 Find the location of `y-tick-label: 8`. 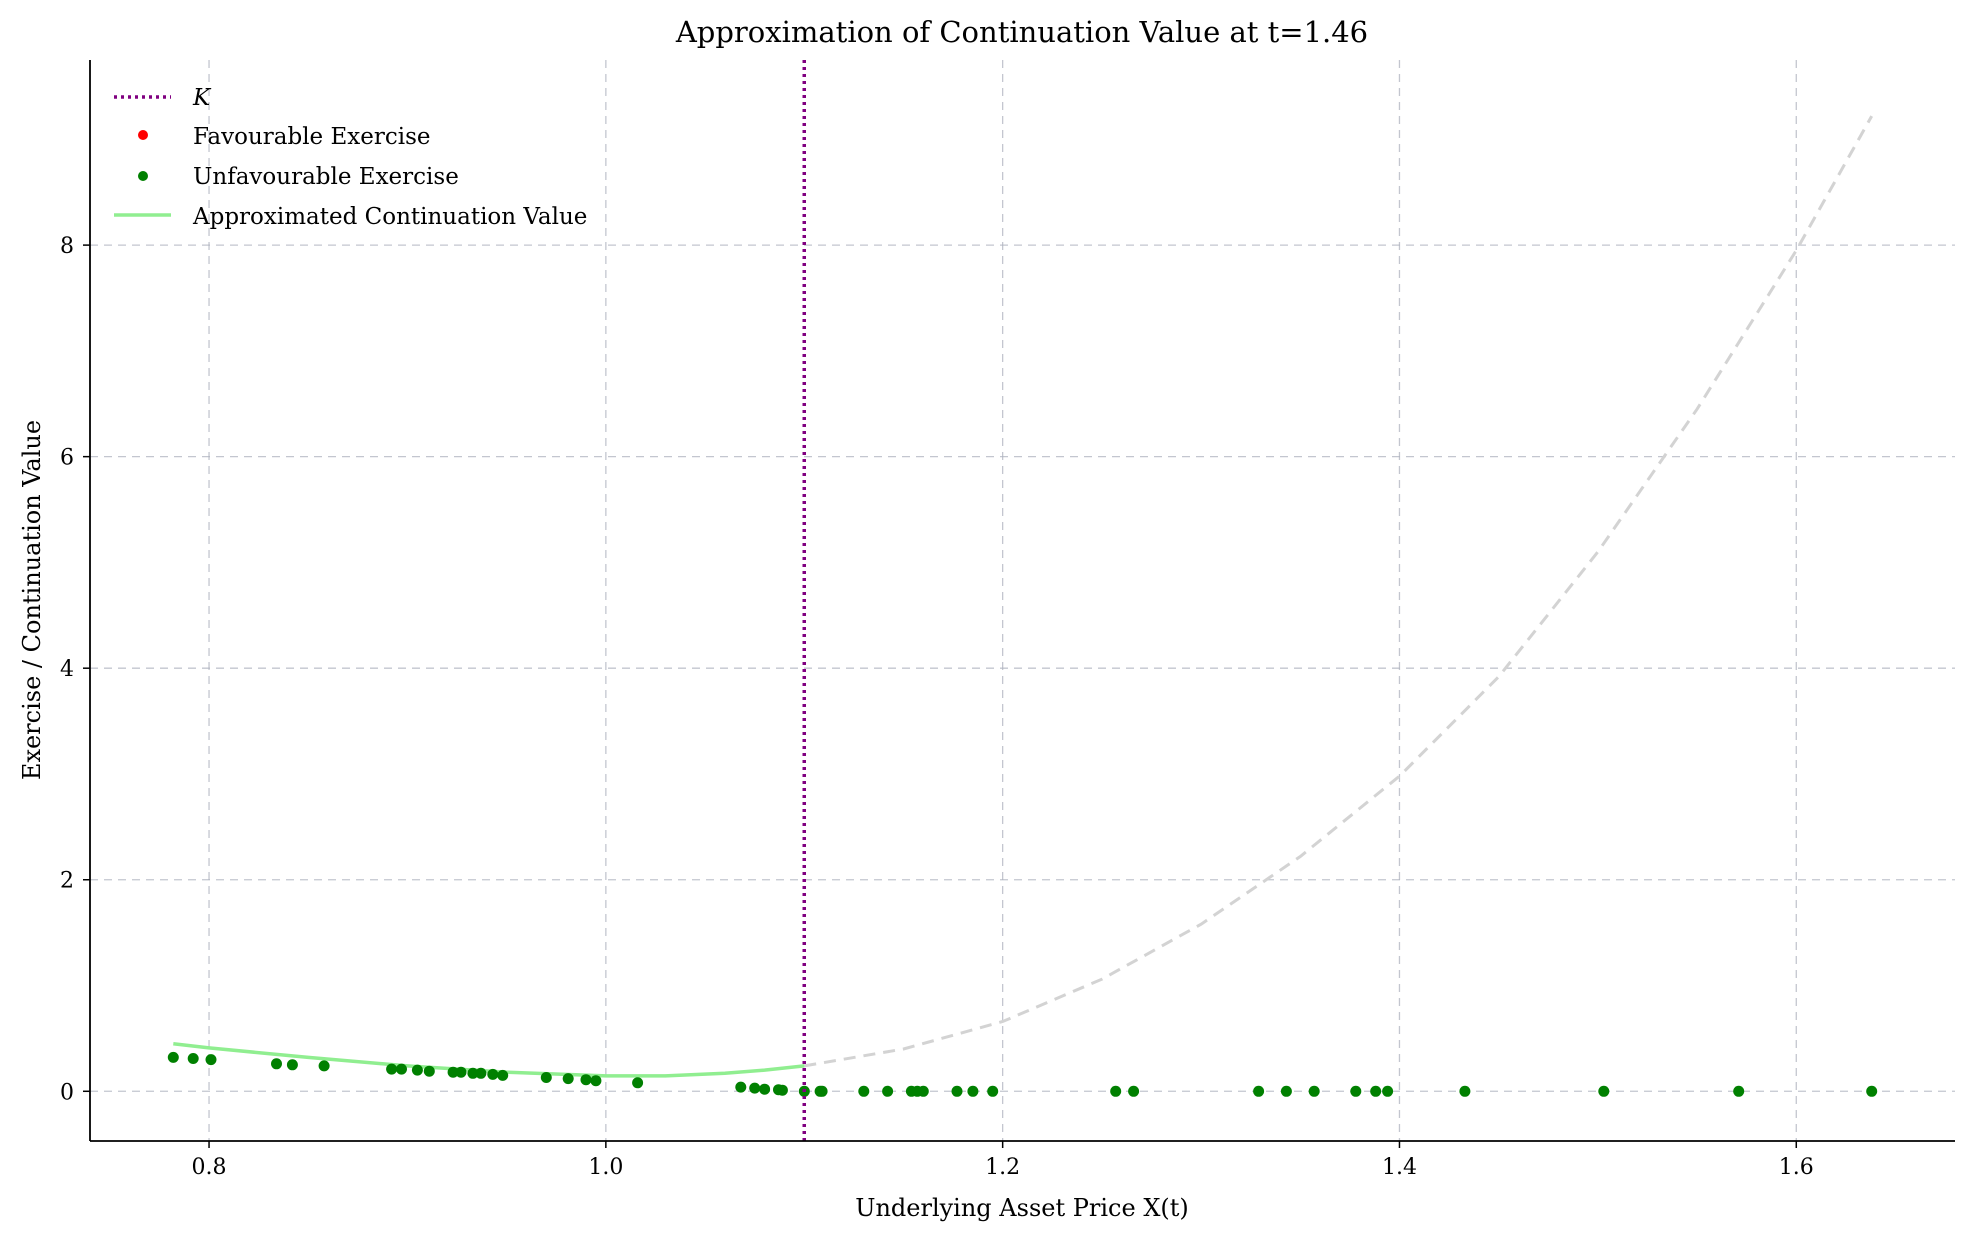

y-tick-label: 8 is located at coordinates (67, 246).